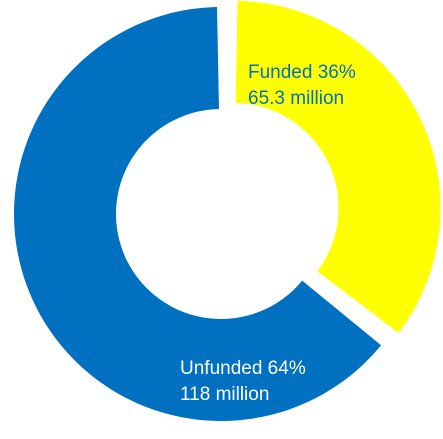  I want to click on label-unfunded-value: 118 million, so click(224, 394).